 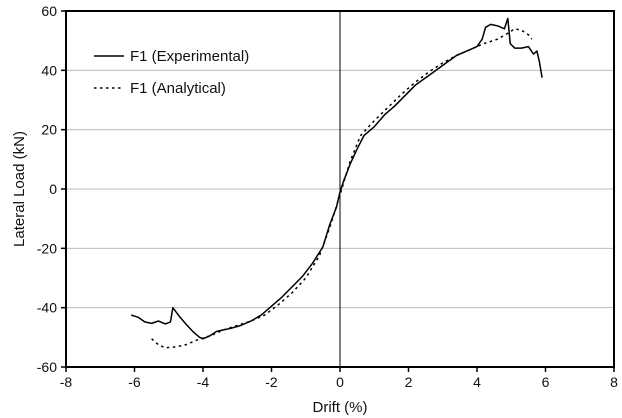 I want to click on x-tick-label: 6, so click(x=546, y=382).